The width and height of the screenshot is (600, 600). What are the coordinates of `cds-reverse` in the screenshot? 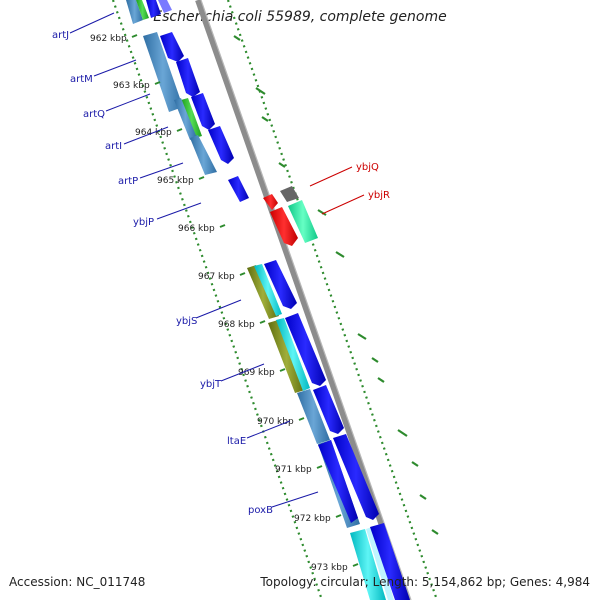 It's located at (290, 216).